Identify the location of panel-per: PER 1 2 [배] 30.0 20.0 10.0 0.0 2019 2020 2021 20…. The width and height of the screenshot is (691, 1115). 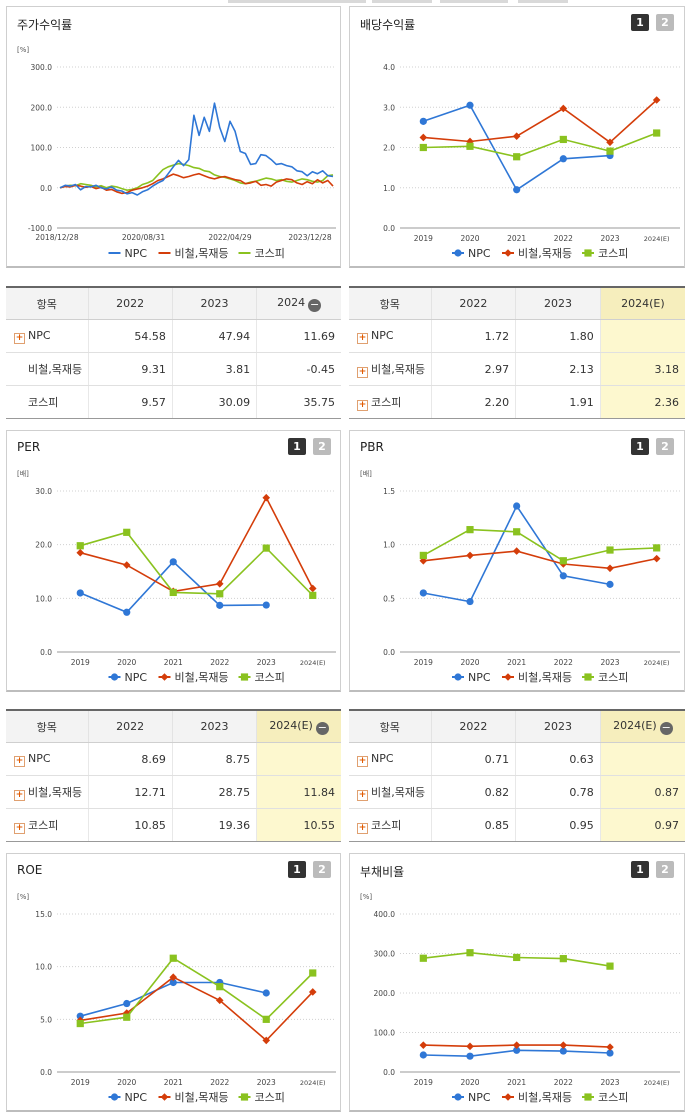
(173, 561).